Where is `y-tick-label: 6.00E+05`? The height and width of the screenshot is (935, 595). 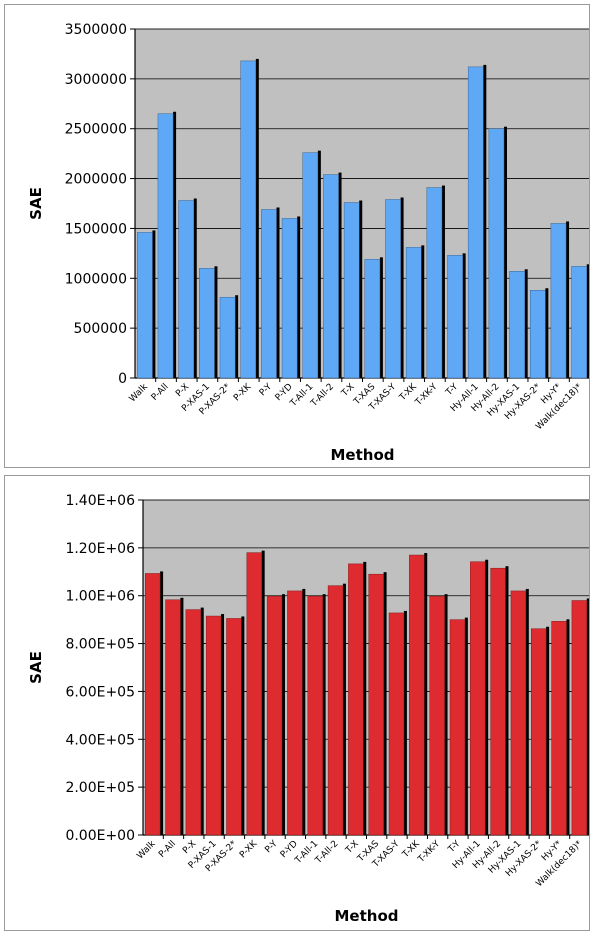 y-tick-label: 6.00E+05 is located at coordinates (100, 692).